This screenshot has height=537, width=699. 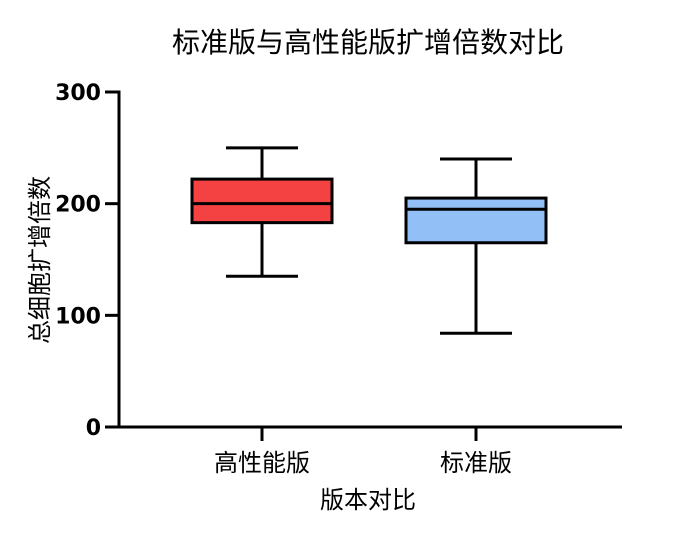 I want to click on y-tick-label: 0, so click(x=93, y=428).